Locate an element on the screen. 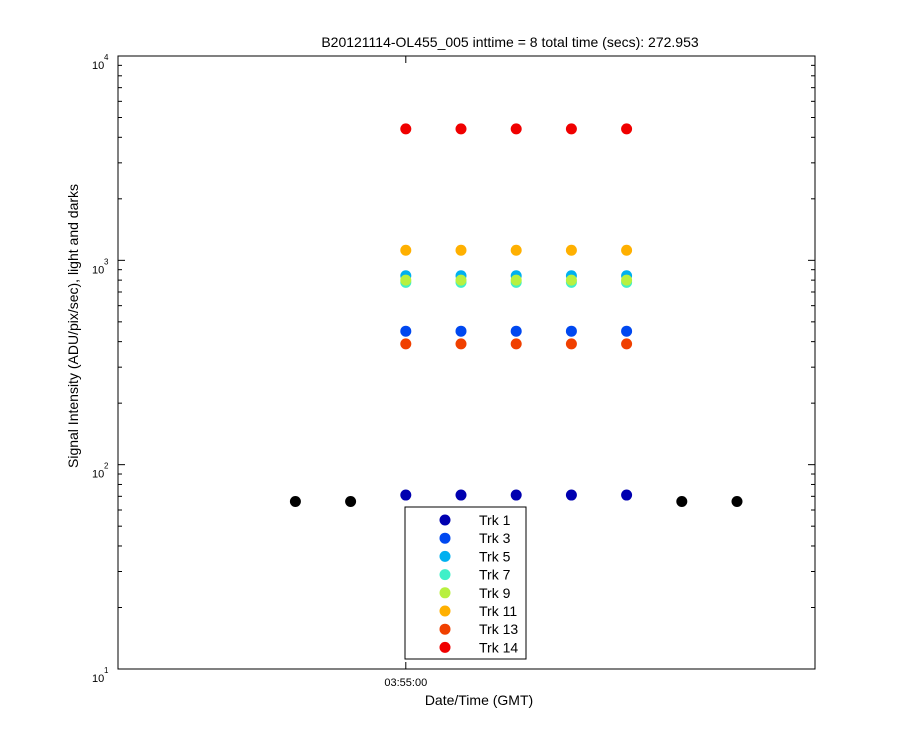 This screenshot has height=750, width=900. y-tick-label-exp: 4 is located at coordinates (106, 57).